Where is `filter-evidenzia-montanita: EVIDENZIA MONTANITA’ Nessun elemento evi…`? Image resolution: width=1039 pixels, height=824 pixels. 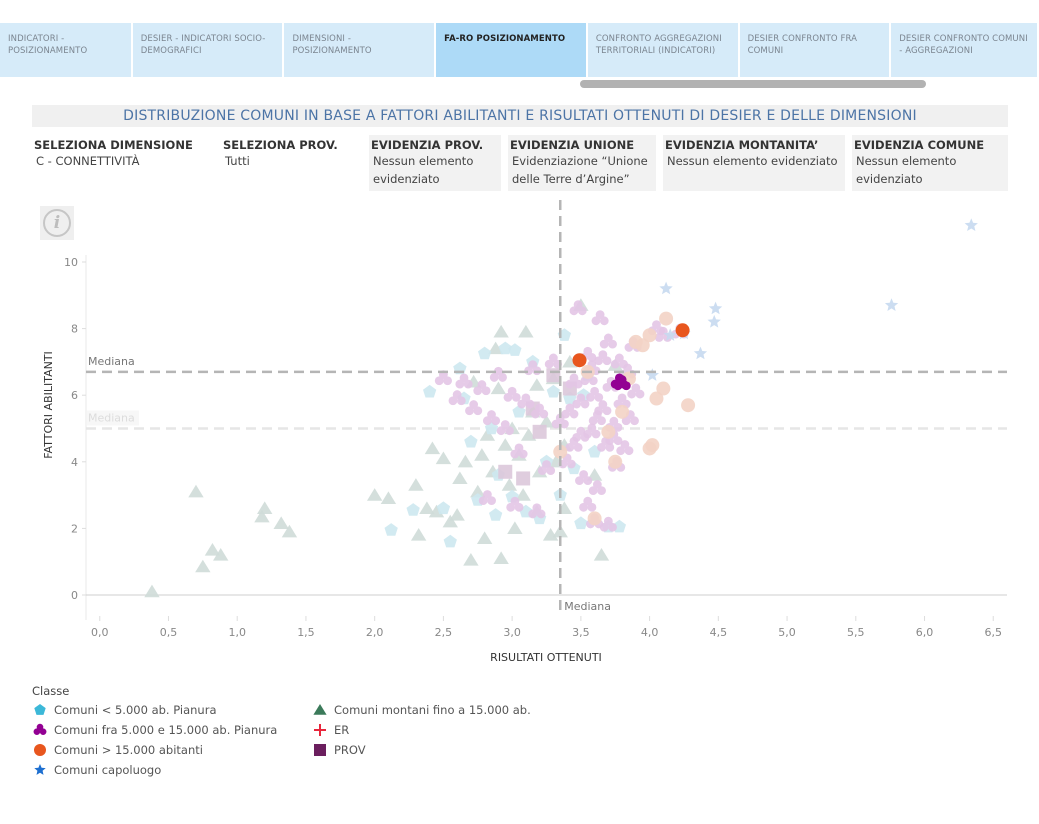
filter-evidenzia-montanita: EVIDENZIA MONTANITA’ Nessun elemento evi… is located at coordinates (754, 163).